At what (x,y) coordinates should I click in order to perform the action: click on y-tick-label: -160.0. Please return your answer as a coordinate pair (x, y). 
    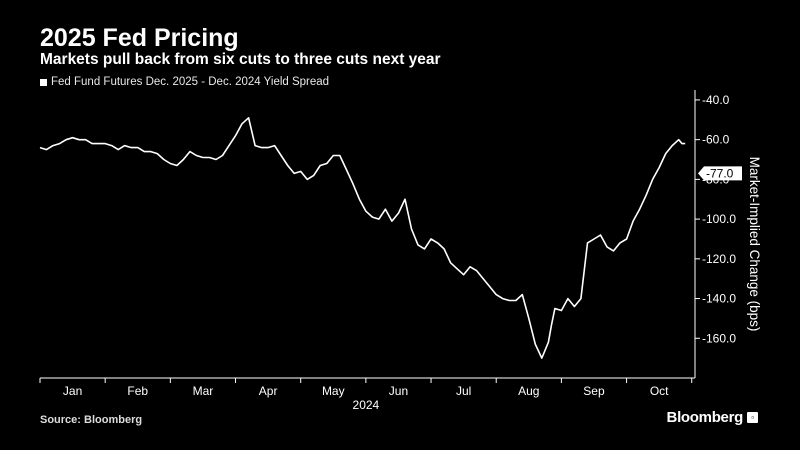
    Looking at the image, I should click on (719, 338).